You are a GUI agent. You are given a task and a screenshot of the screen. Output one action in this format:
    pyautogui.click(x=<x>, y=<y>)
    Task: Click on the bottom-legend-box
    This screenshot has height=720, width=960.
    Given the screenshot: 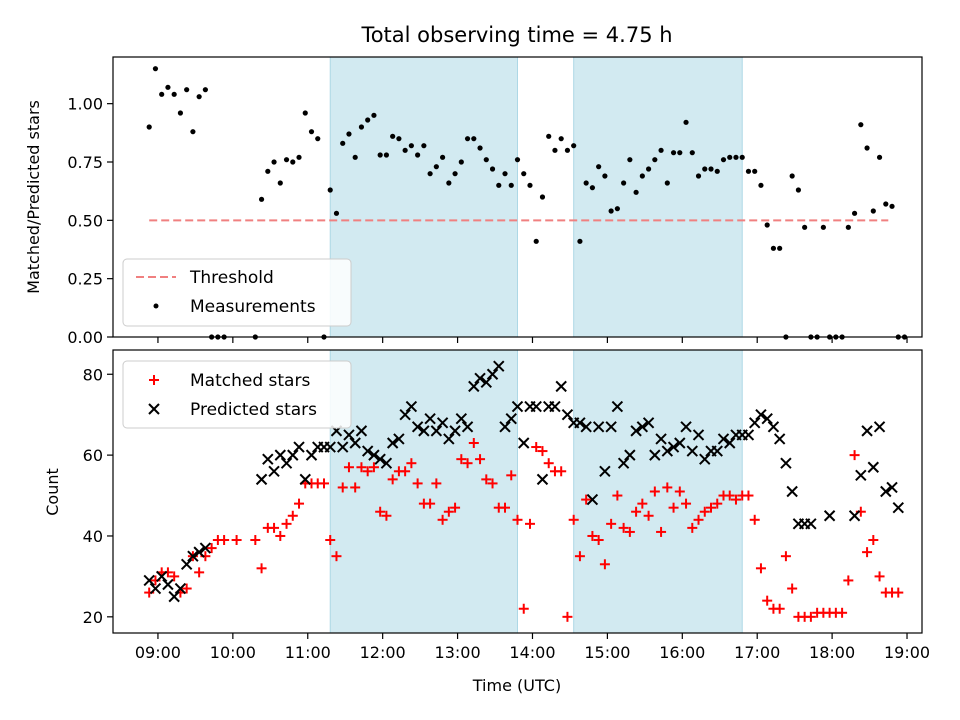 What is the action you would take?
    pyautogui.click(x=237, y=394)
    